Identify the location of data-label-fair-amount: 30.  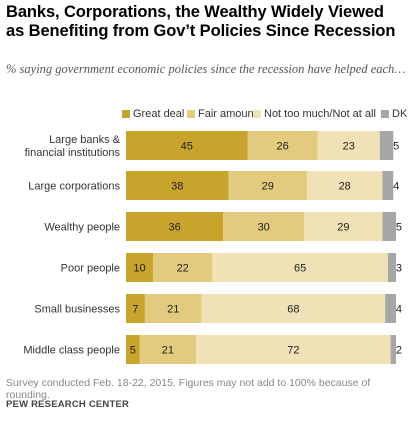
(264, 228).